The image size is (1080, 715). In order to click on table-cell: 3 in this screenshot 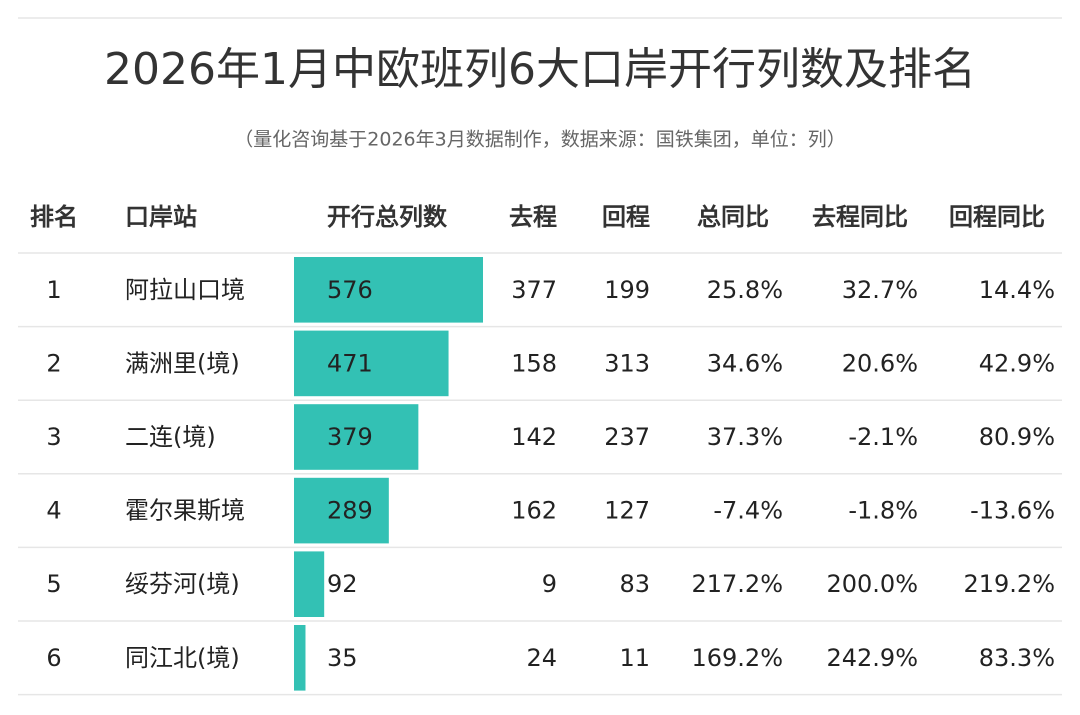, I will do `click(53, 437)`.